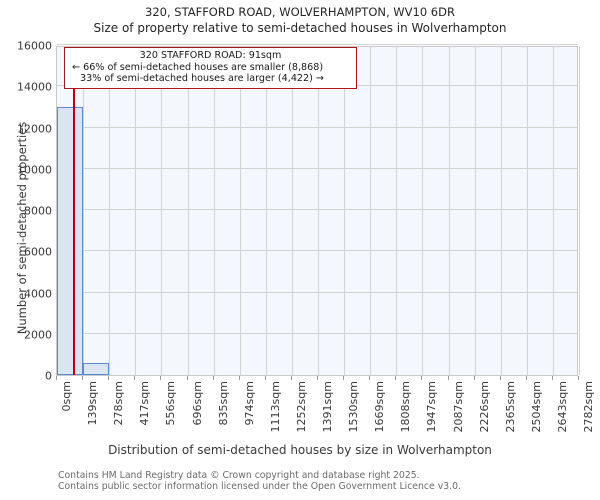 The image size is (600, 500). What do you see at coordinates (145, 403) in the screenshot?
I see `x-tick-label: 417sqm` at bounding box center [145, 403].